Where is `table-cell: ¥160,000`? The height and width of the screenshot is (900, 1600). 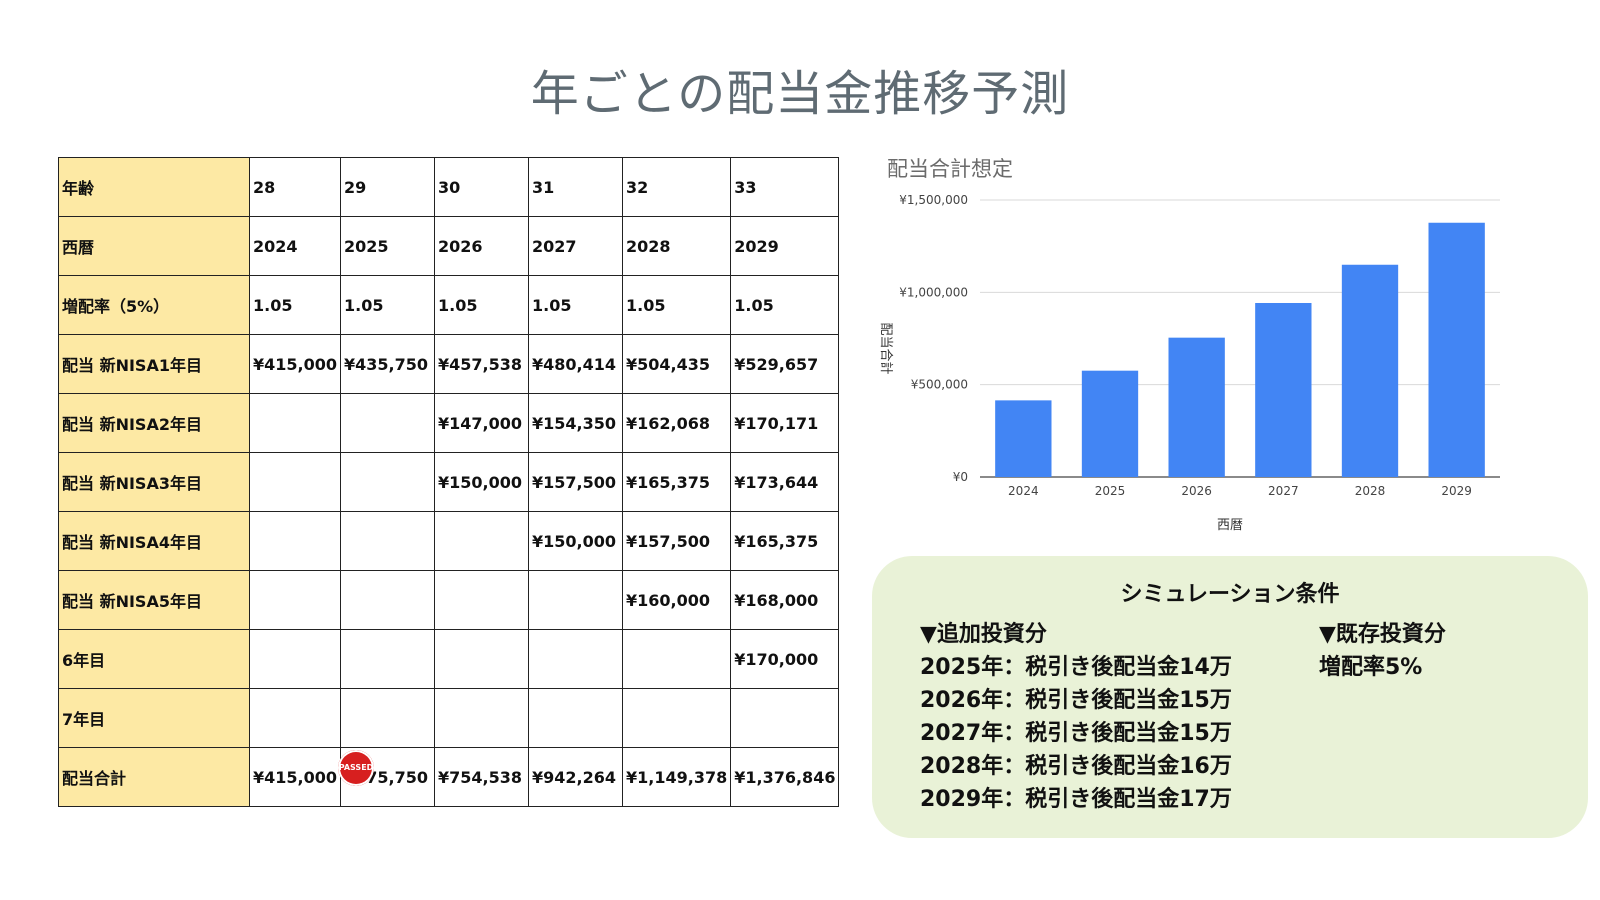 table-cell: ¥160,000 is located at coordinates (677, 600).